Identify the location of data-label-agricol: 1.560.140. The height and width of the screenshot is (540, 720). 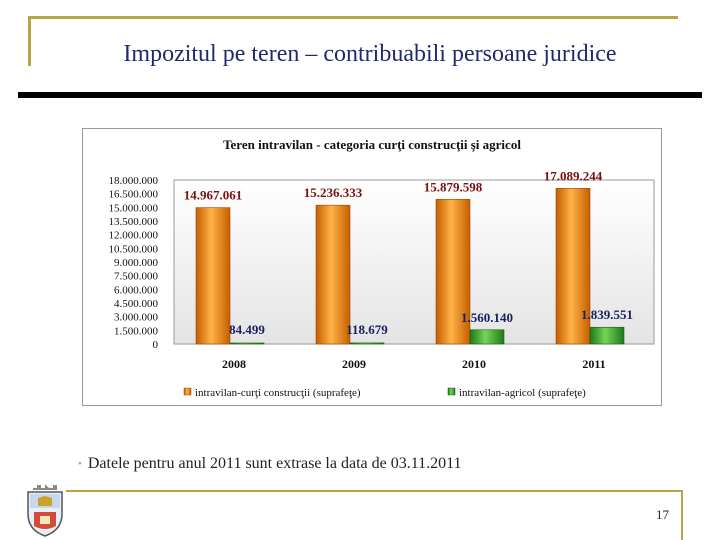
(487, 317).